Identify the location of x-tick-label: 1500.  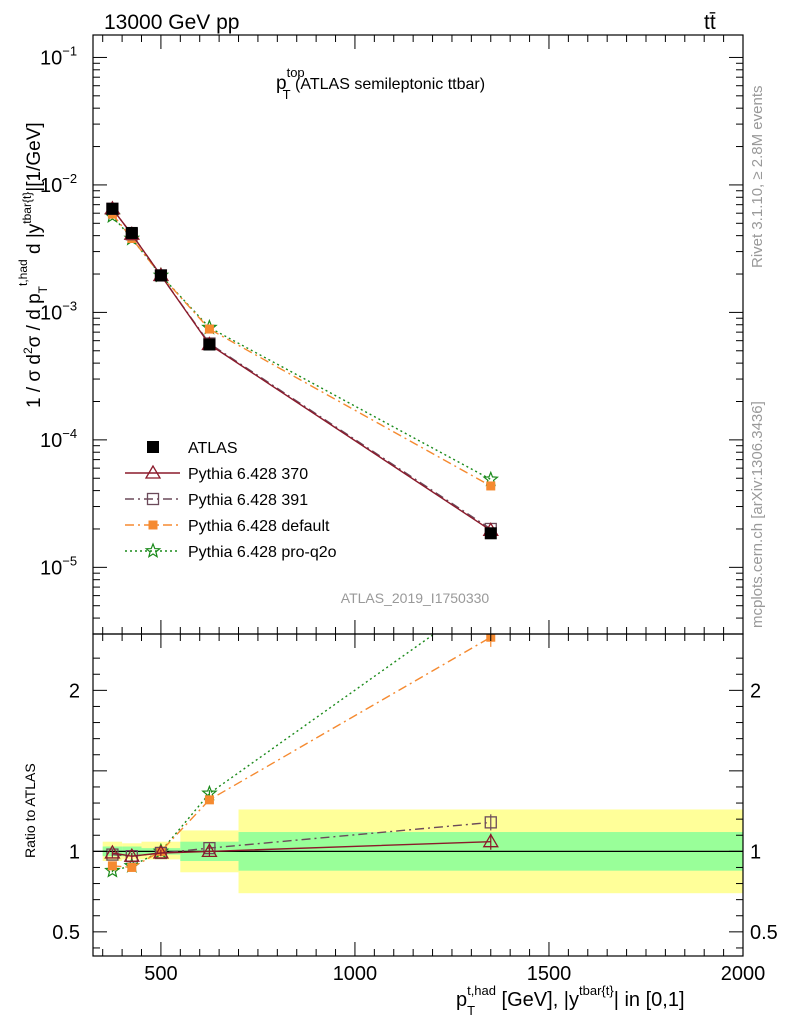
(549, 974).